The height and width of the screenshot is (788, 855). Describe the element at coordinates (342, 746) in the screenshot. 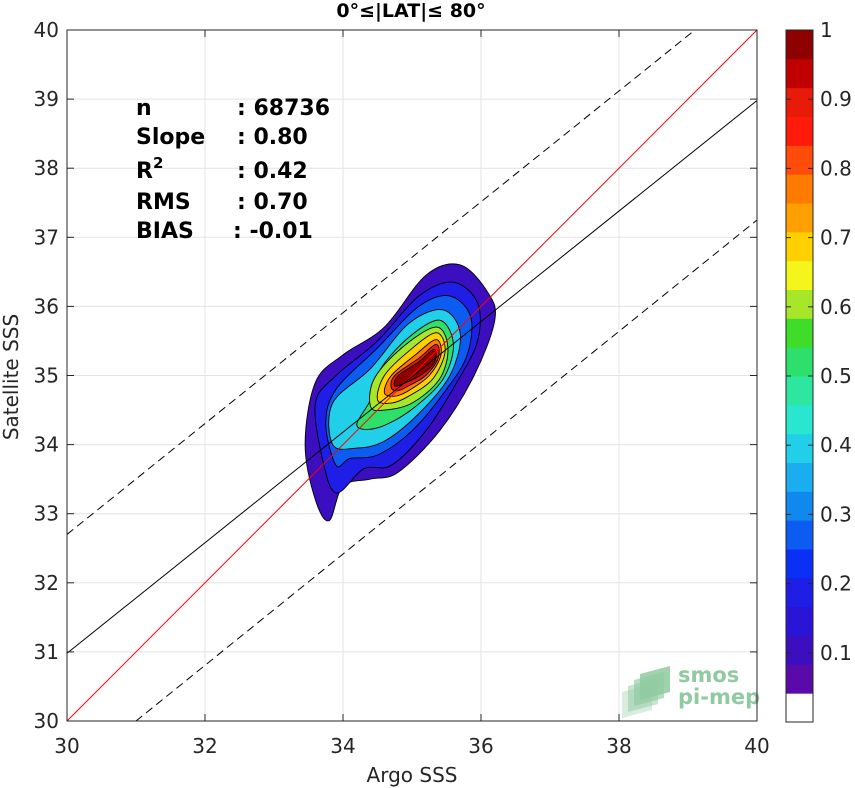

I see `x-tick-label: 34` at that location.